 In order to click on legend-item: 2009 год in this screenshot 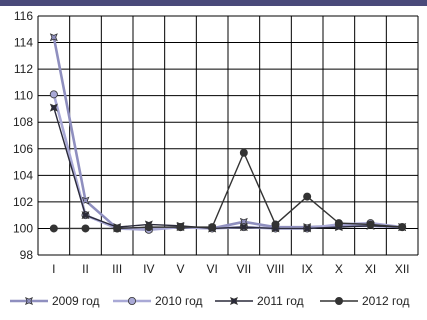, I will do `click(55, 301)`.